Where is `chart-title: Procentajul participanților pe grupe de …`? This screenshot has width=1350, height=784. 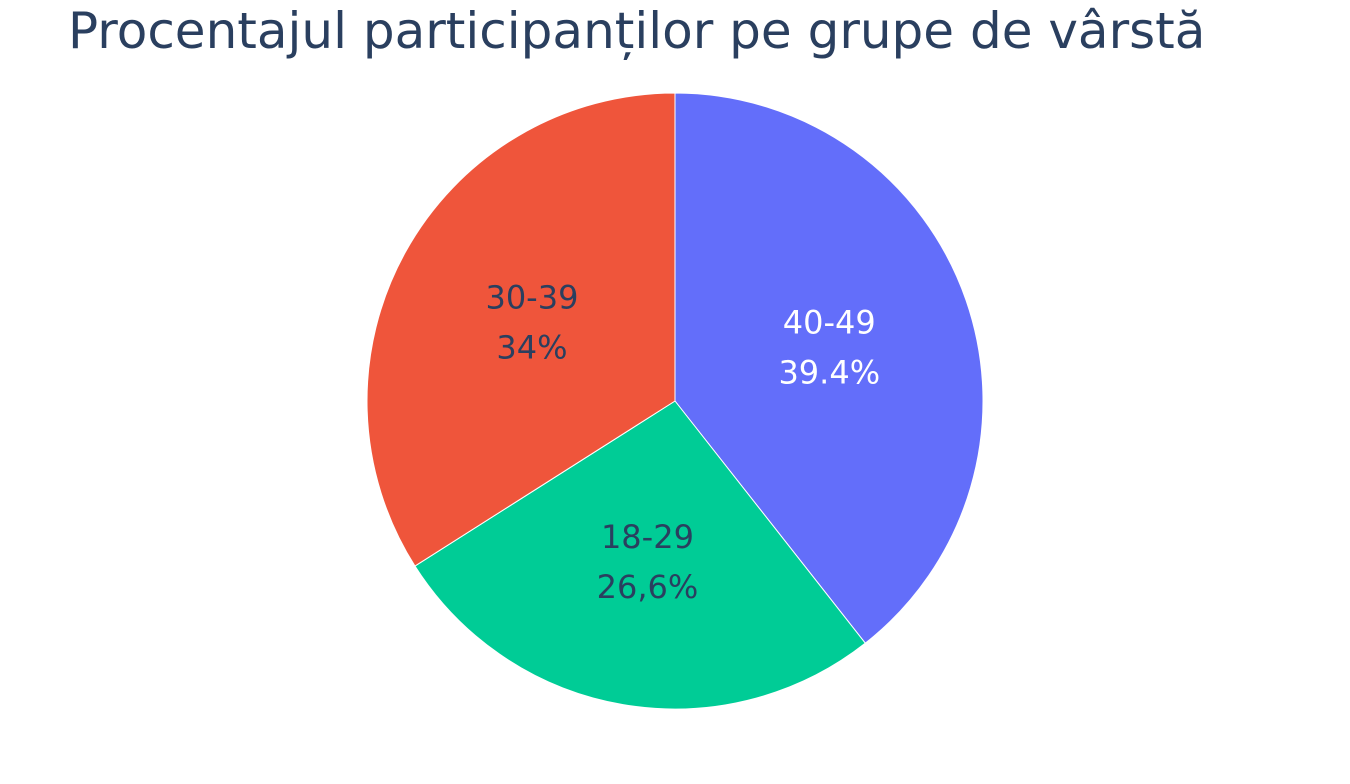
chart-title: Procentajul participanților pe grupe de … is located at coordinates (637, 31).